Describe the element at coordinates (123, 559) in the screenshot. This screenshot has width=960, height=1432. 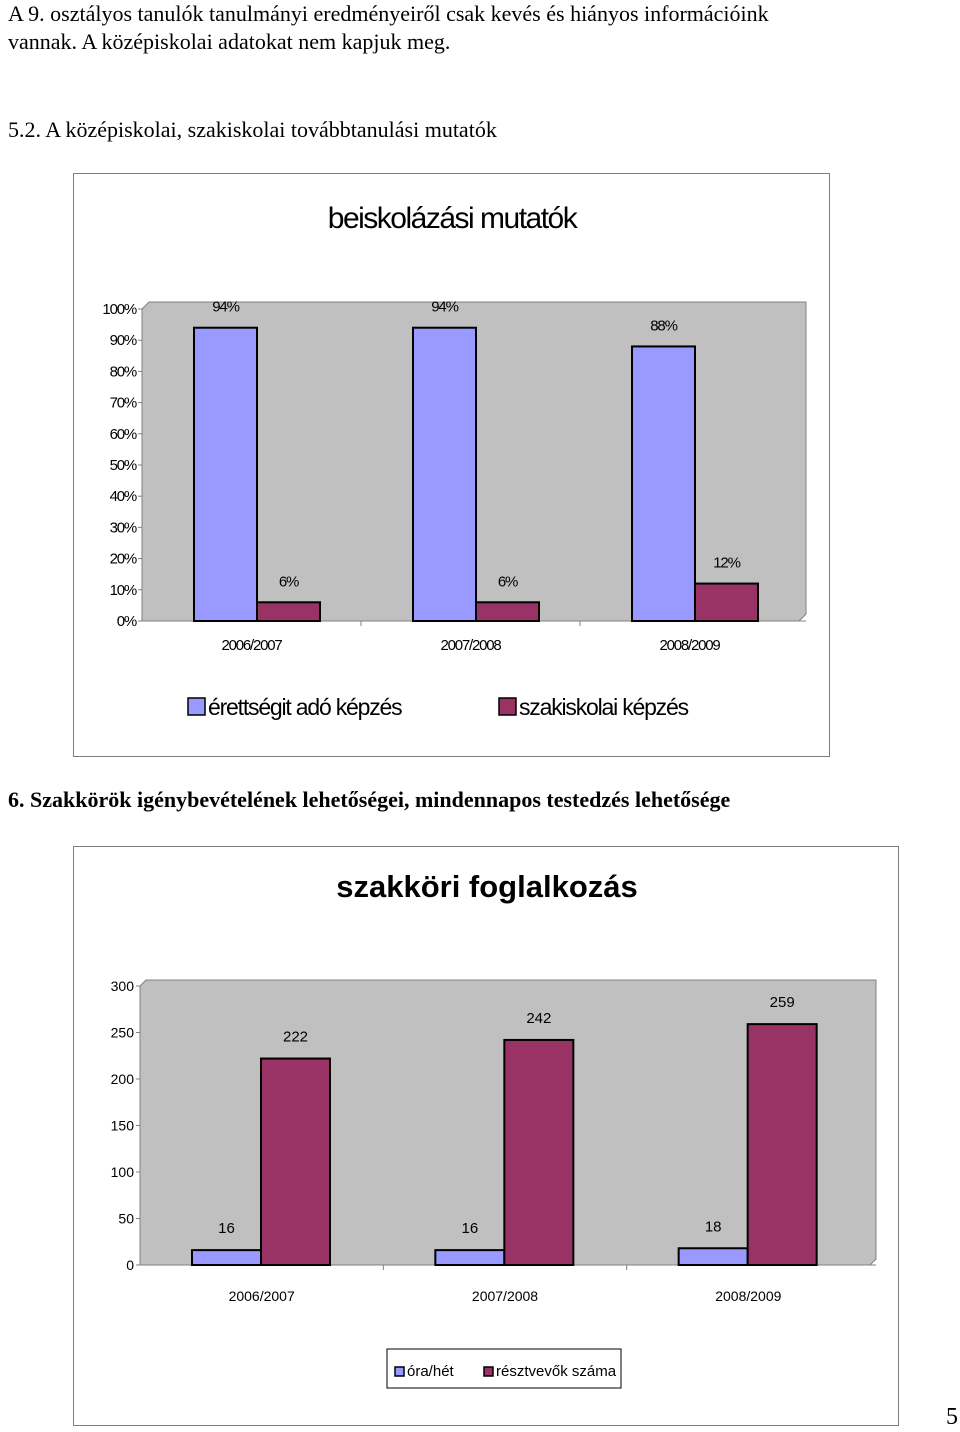
I see `y-tick-label: 20%` at that location.